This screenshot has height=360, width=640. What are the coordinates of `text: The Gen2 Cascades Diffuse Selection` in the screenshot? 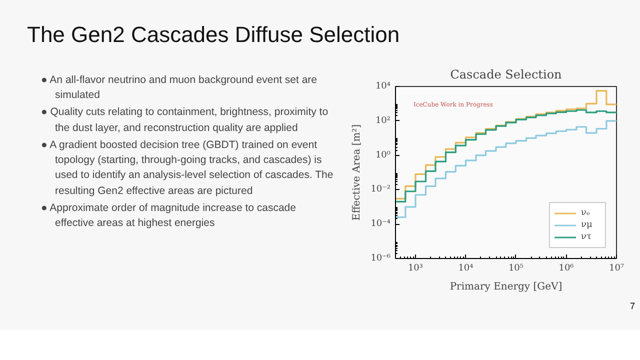 It's located at (213, 35).